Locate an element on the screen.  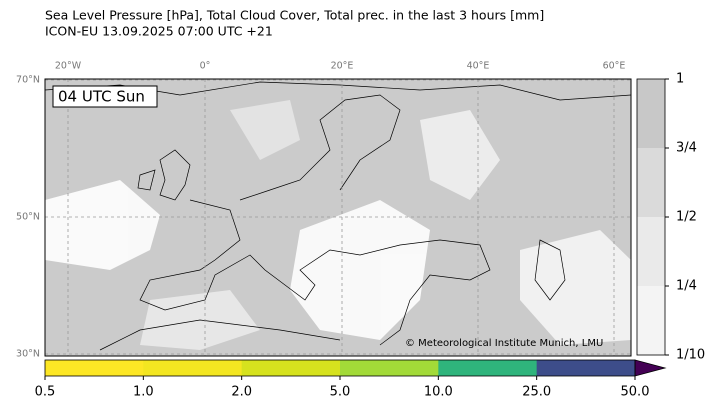
precip-colorbar-label: 50.0 is located at coordinates (635, 392).